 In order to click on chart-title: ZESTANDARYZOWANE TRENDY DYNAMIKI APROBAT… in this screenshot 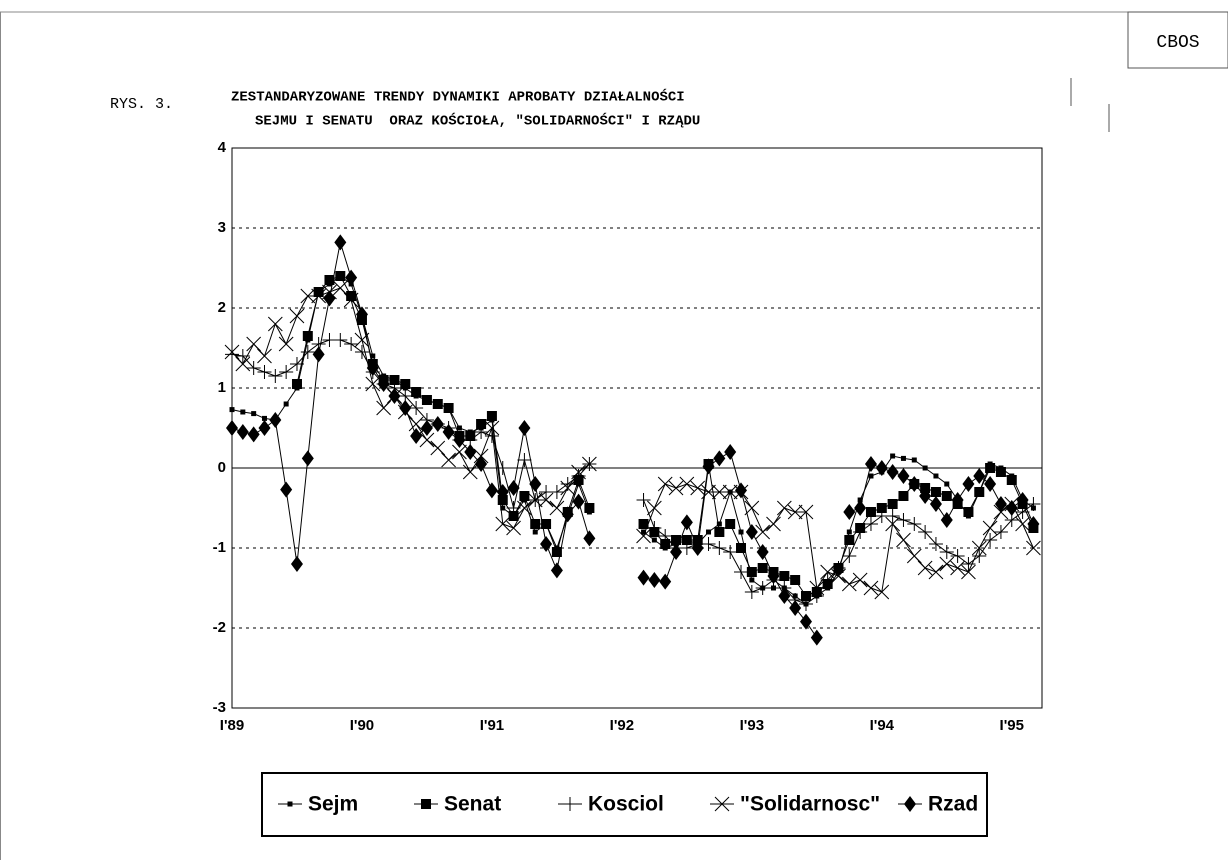, I will do `click(458, 97)`.